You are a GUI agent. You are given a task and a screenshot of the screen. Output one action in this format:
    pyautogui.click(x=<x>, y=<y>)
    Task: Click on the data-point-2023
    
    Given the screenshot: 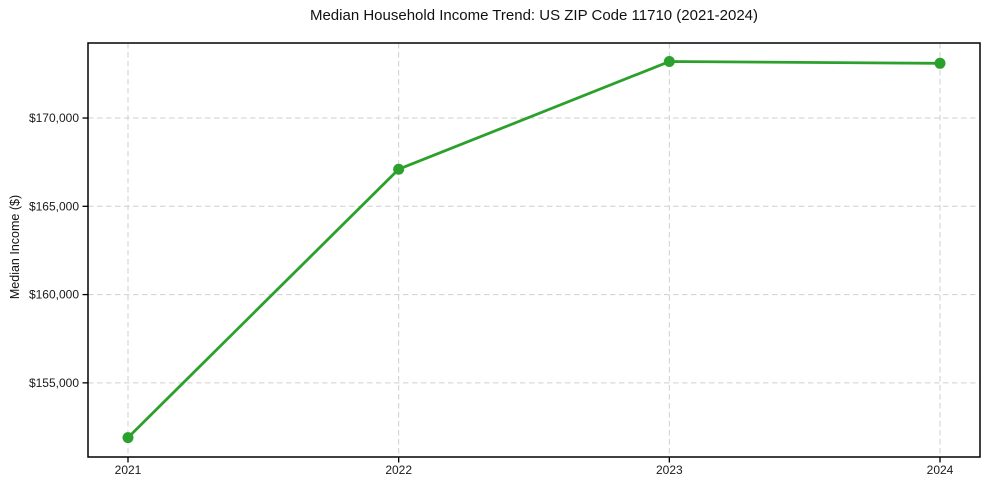 What is the action you would take?
    pyautogui.click(x=669, y=62)
    